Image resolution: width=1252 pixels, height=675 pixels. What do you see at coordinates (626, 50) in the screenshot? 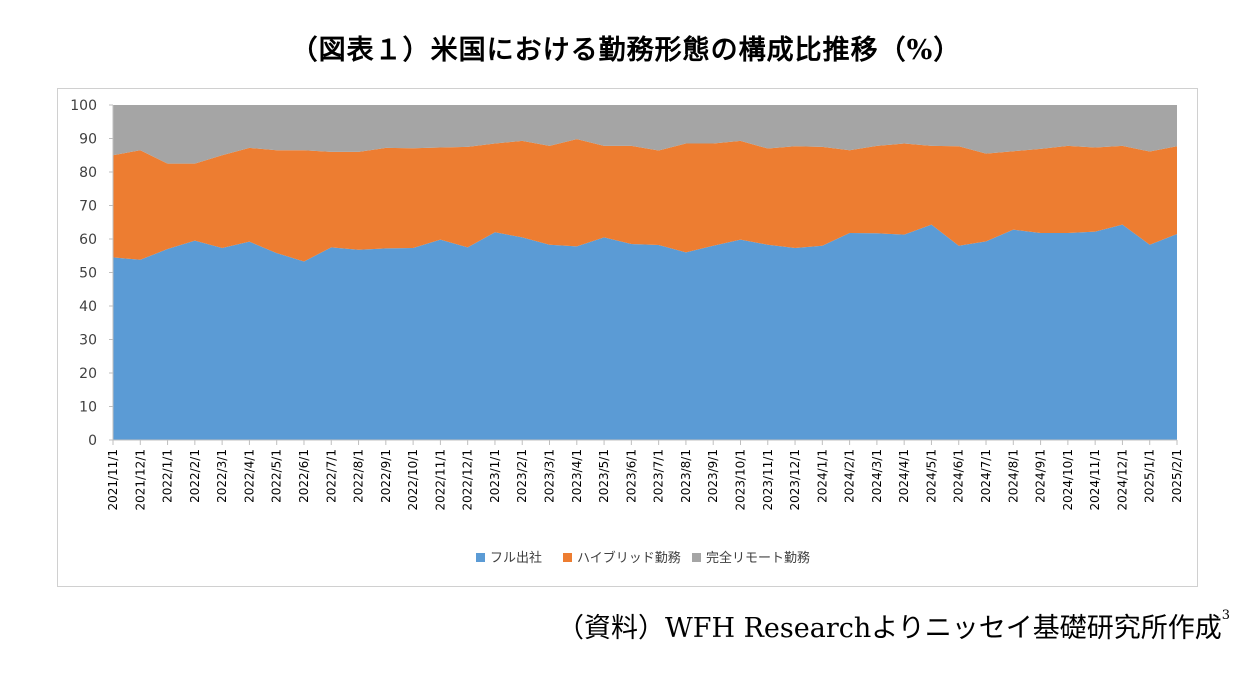
I see `page-title: （図表１）米国における勤務形態の構成比推移（%）` at bounding box center [626, 50].